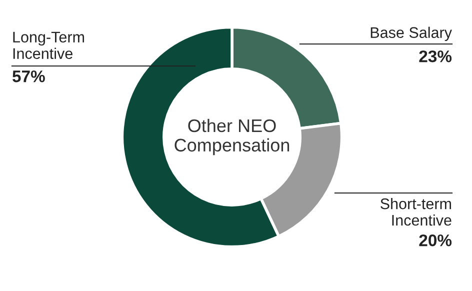 The height and width of the screenshot is (291, 472). What do you see at coordinates (435, 56) in the screenshot?
I see `data-label: 23%` at bounding box center [435, 56].